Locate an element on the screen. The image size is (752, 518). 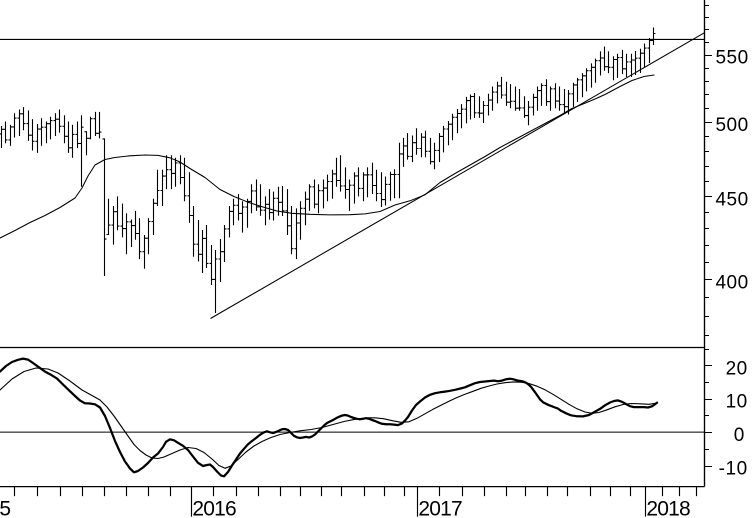
svg-text: 0 is located at coordinates (739, 435).